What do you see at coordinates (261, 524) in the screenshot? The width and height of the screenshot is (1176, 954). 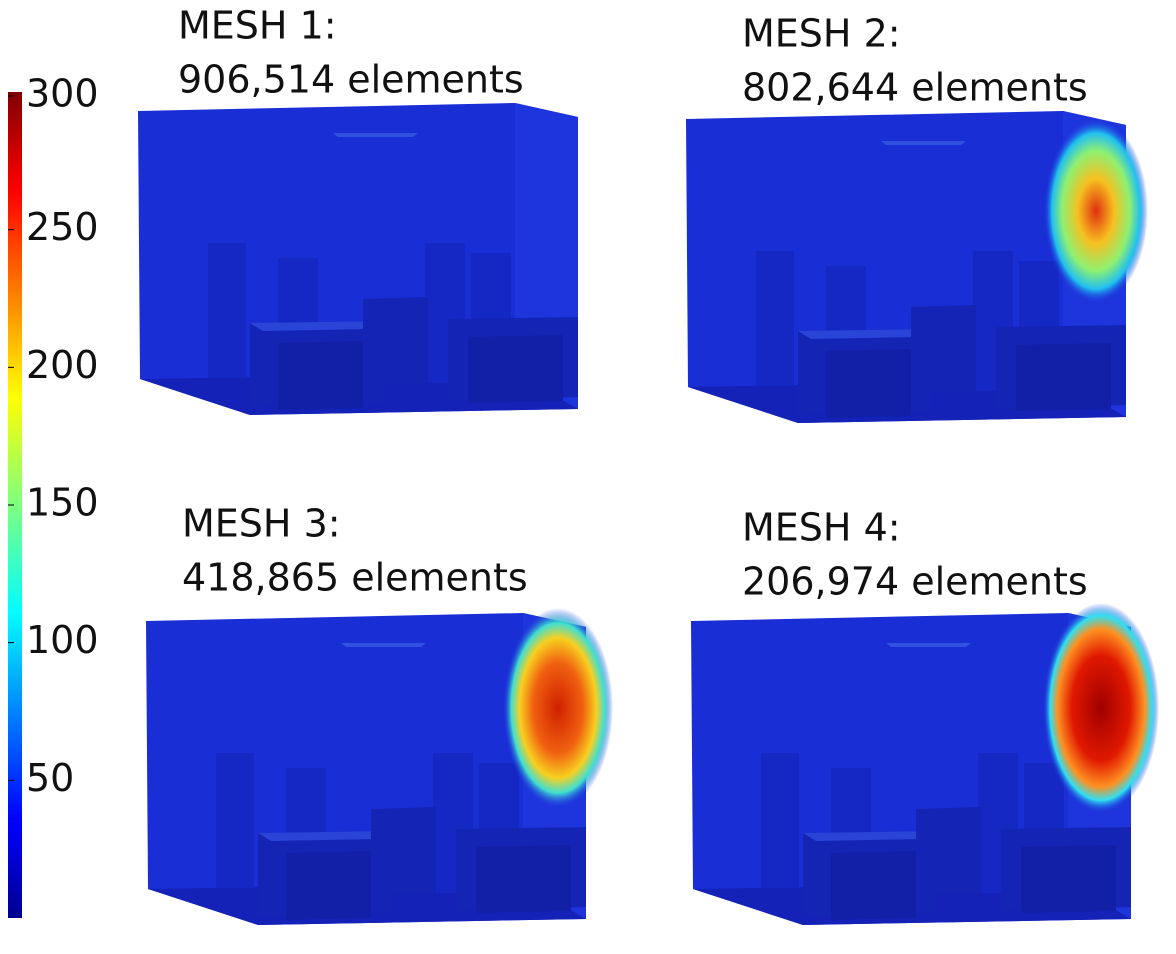 I see `panel-title: MESH 3:` at bounding box center [261, 524].